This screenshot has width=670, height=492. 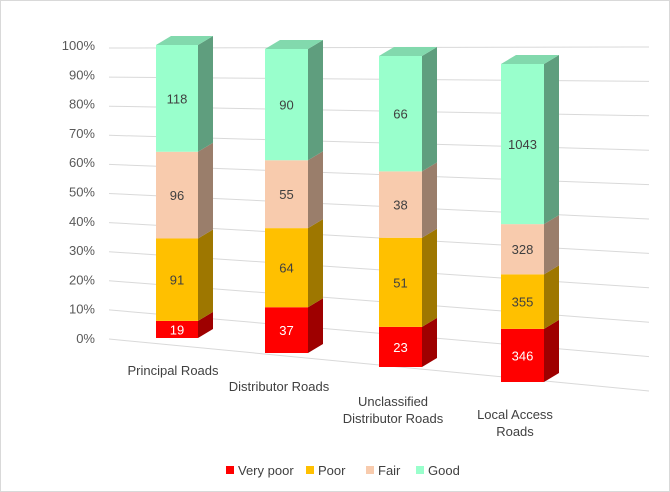 I want to click on y-tick-label: 100%, so click(x=79, y=45).